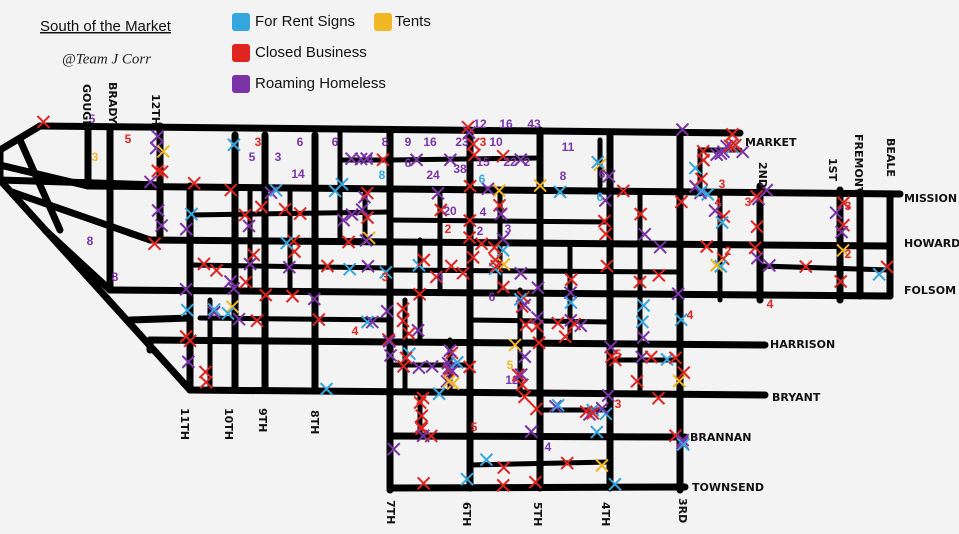 The width and height of the screenshot is (959, 534). What do you see at coordinates (721, 437) in the screenshot?
I see `street-label: BRANNAN` at bounding box center [721, 437].